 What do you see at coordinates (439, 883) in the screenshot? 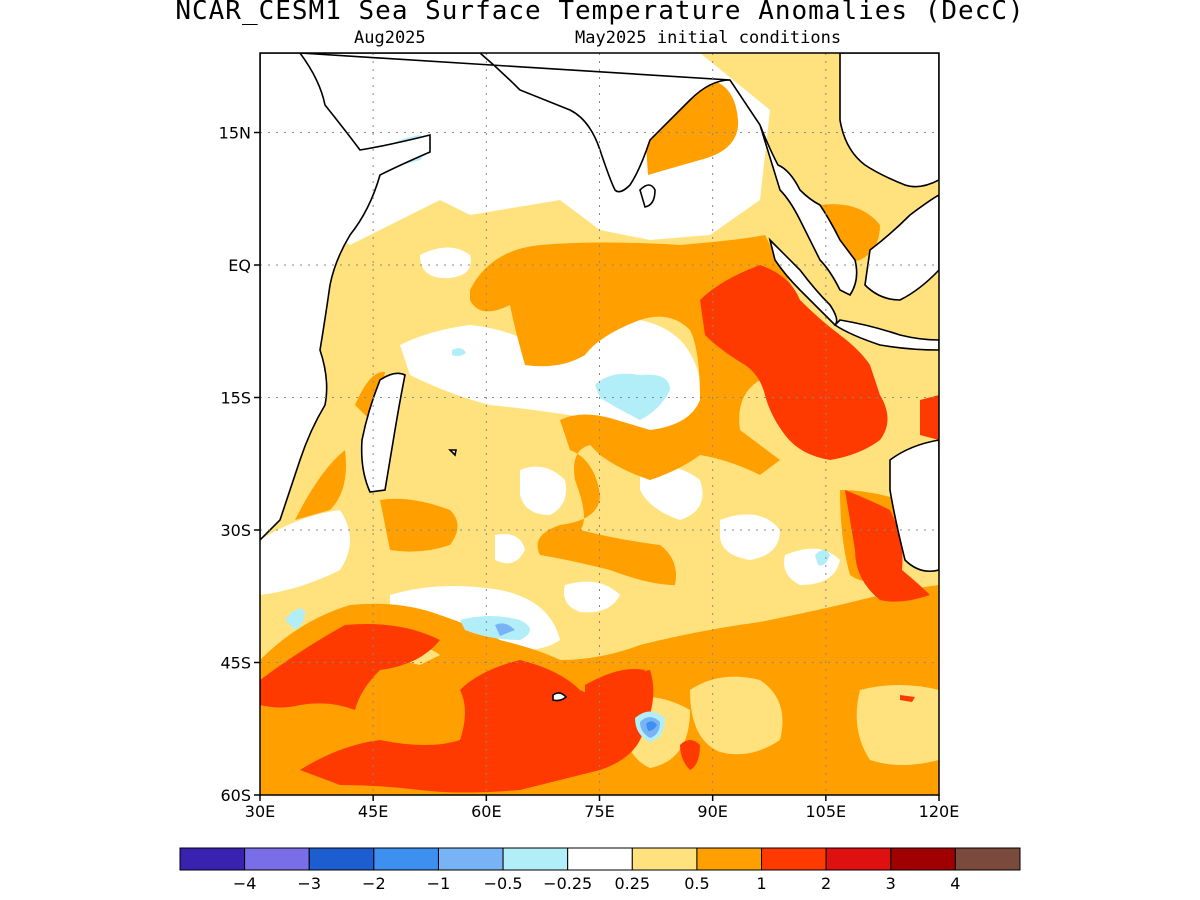
I see `colorbar-label: −1` at bounding box center [439, 883].